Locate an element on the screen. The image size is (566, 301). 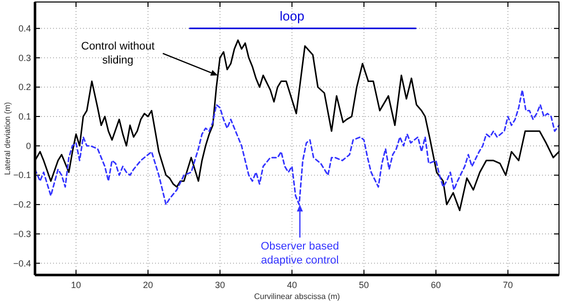
y-tick-label: −0.2 is located at coordinates (22, 205).